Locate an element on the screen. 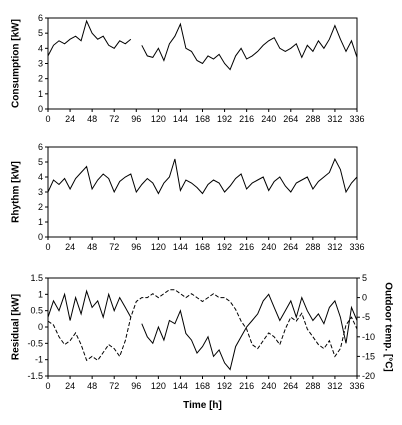 The image size is (402, 425). y-tick-label: -0.5 is located at coordinates (35, 343).